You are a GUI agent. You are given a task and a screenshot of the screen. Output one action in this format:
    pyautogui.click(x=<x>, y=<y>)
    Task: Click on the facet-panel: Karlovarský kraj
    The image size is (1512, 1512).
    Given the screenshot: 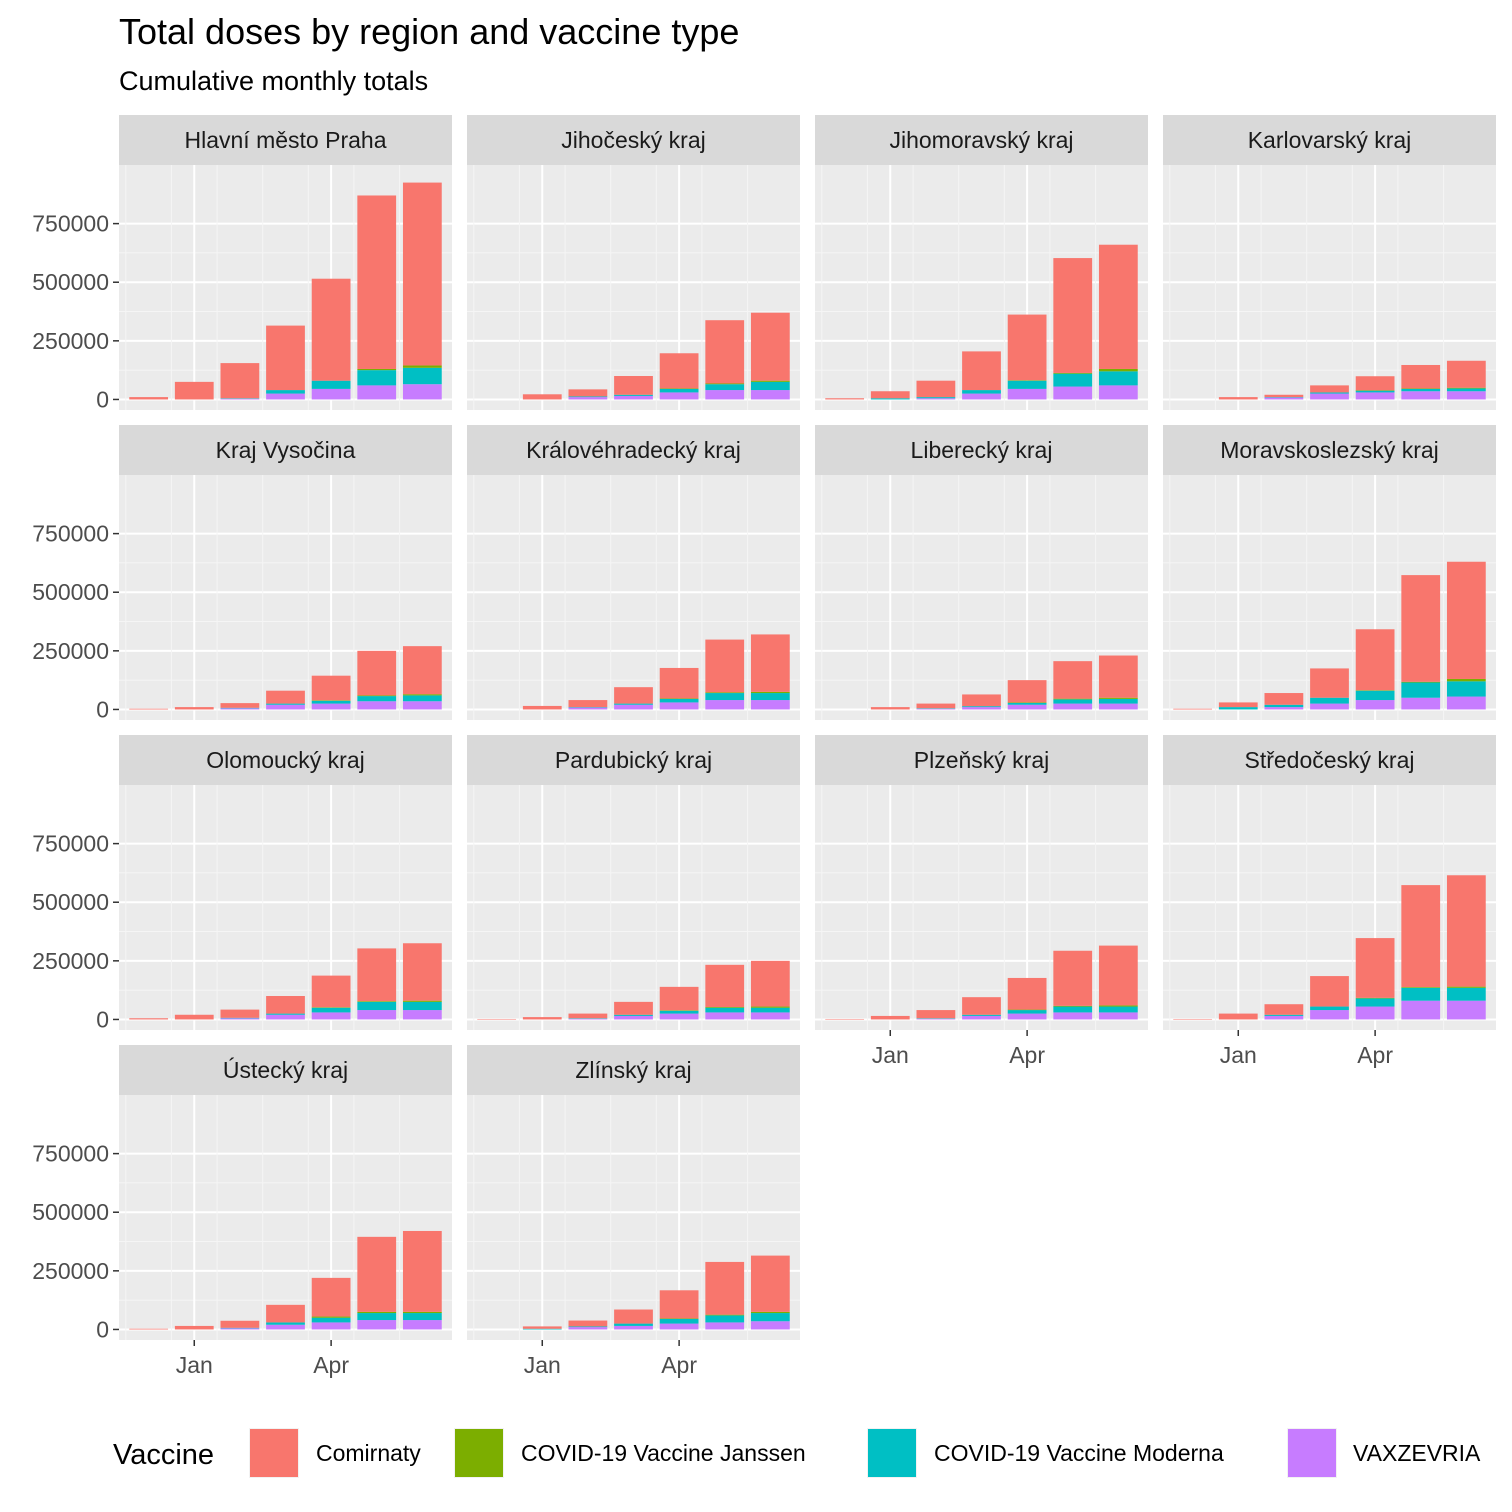 What is the action you would take?
    pyautogui.click(x=1329, y=262)
    